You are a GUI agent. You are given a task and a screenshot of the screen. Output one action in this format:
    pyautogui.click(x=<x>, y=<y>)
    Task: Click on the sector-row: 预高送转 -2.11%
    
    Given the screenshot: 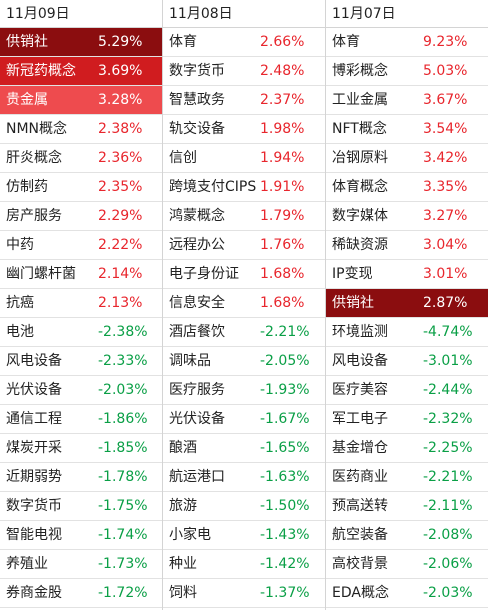 What is the action you would take?
    pyautogui.click(x=407, y=506)
    